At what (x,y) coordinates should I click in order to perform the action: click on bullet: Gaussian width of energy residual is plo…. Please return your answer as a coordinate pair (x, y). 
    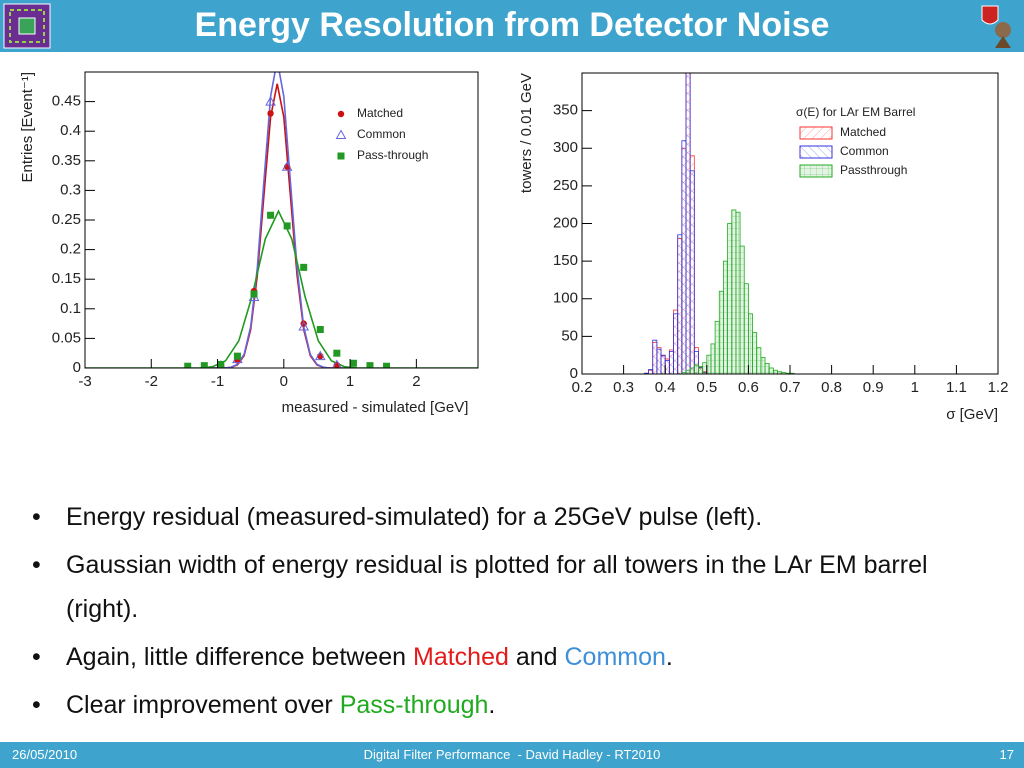
    Looking at the image, I should click on (499, 587).